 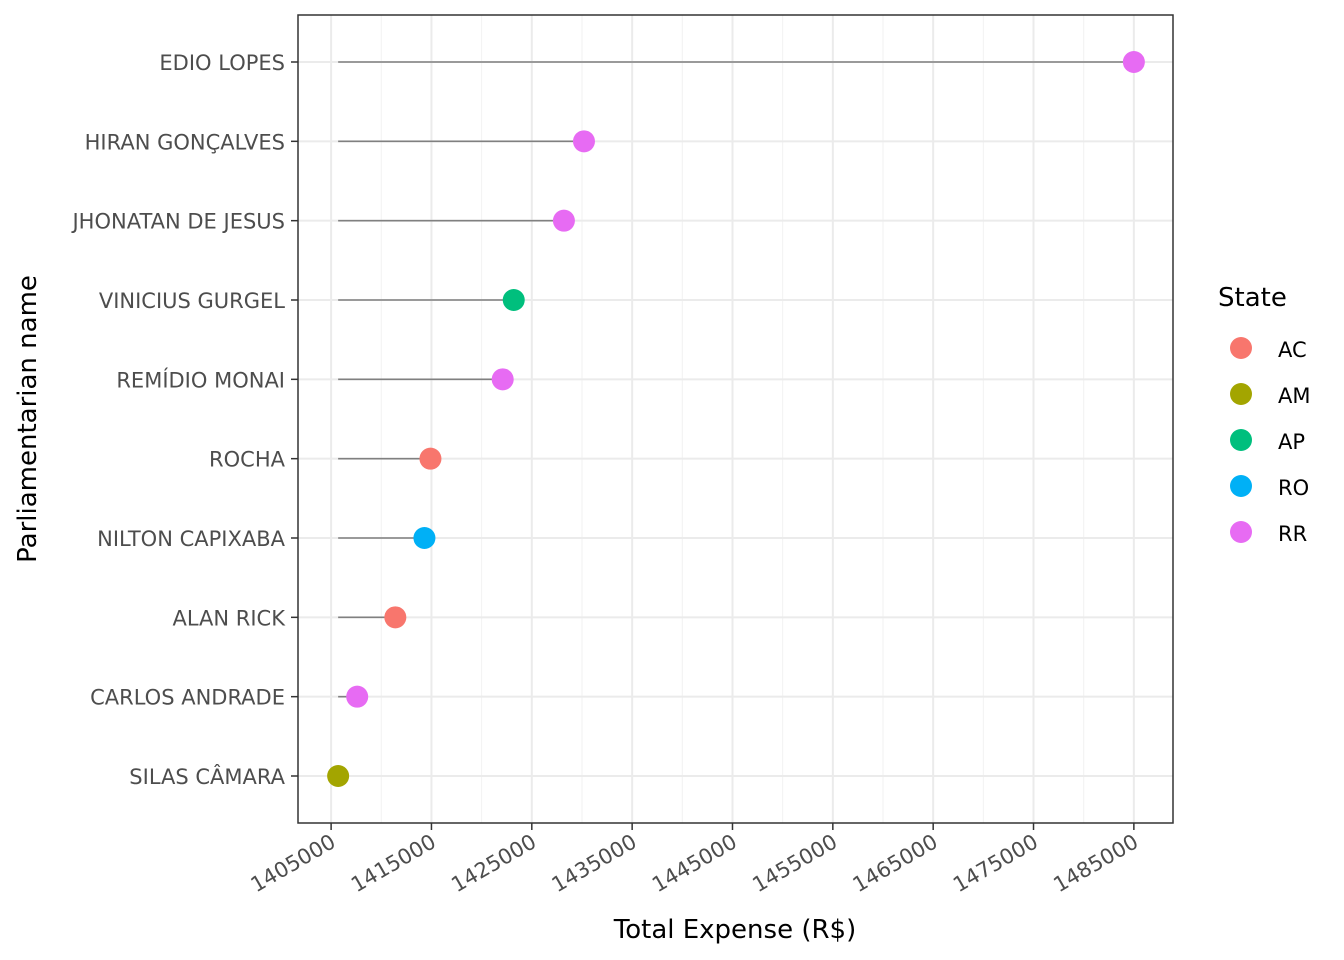 What do you see at coordinates (187, 698) in the screenshot?
I see `y-tick-label: CARLOS ANDRADE` at bounding box center [187, 698].